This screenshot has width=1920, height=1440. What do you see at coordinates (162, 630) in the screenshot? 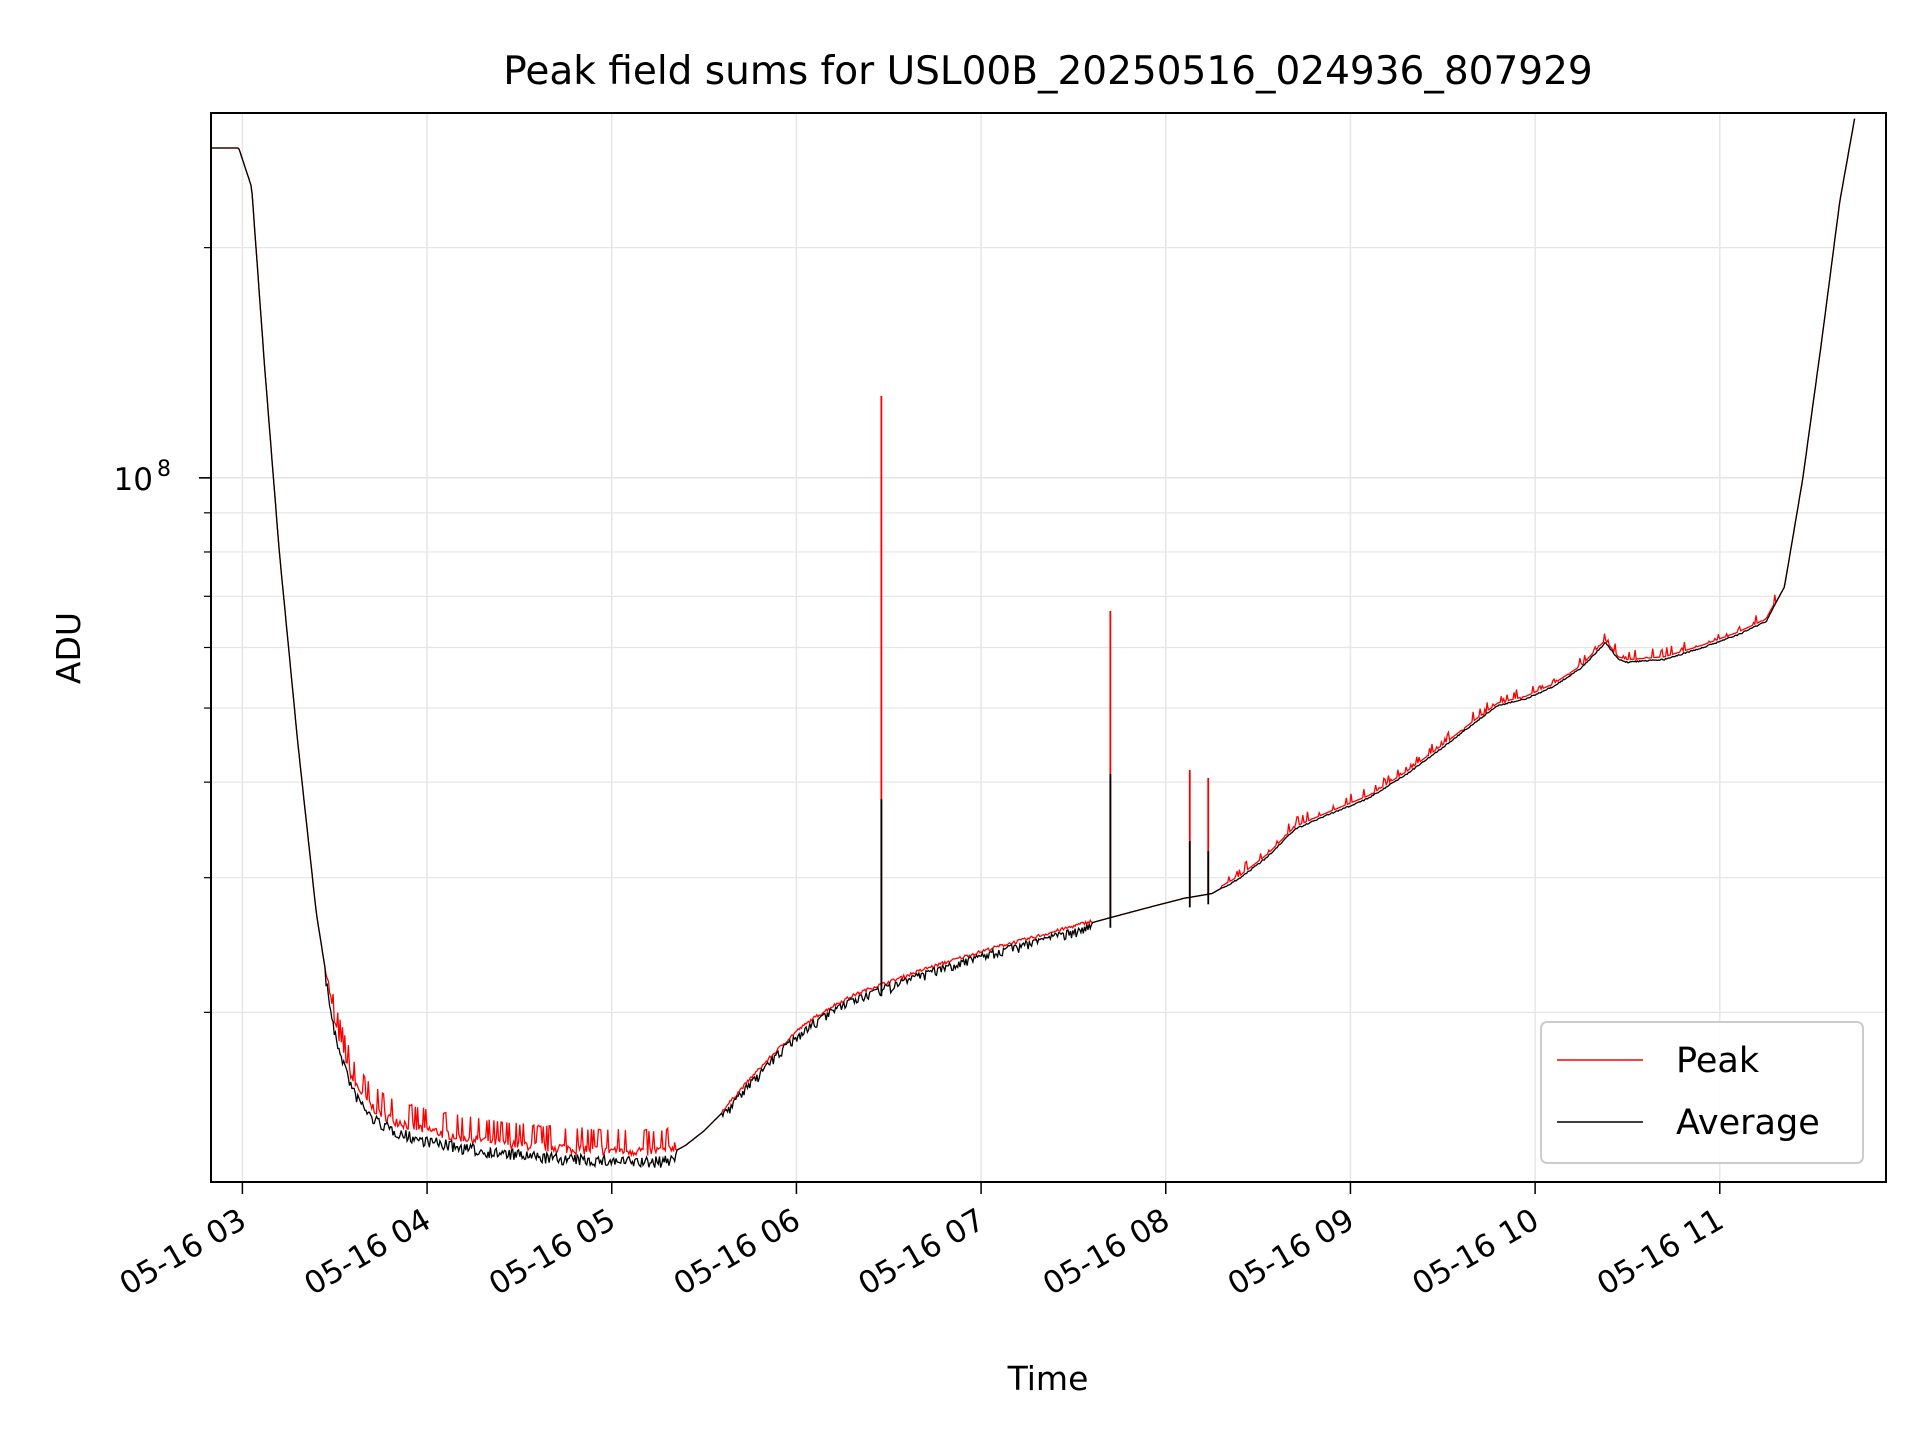
I see `y-axis: 10 8` at bounding box center [162, 630].